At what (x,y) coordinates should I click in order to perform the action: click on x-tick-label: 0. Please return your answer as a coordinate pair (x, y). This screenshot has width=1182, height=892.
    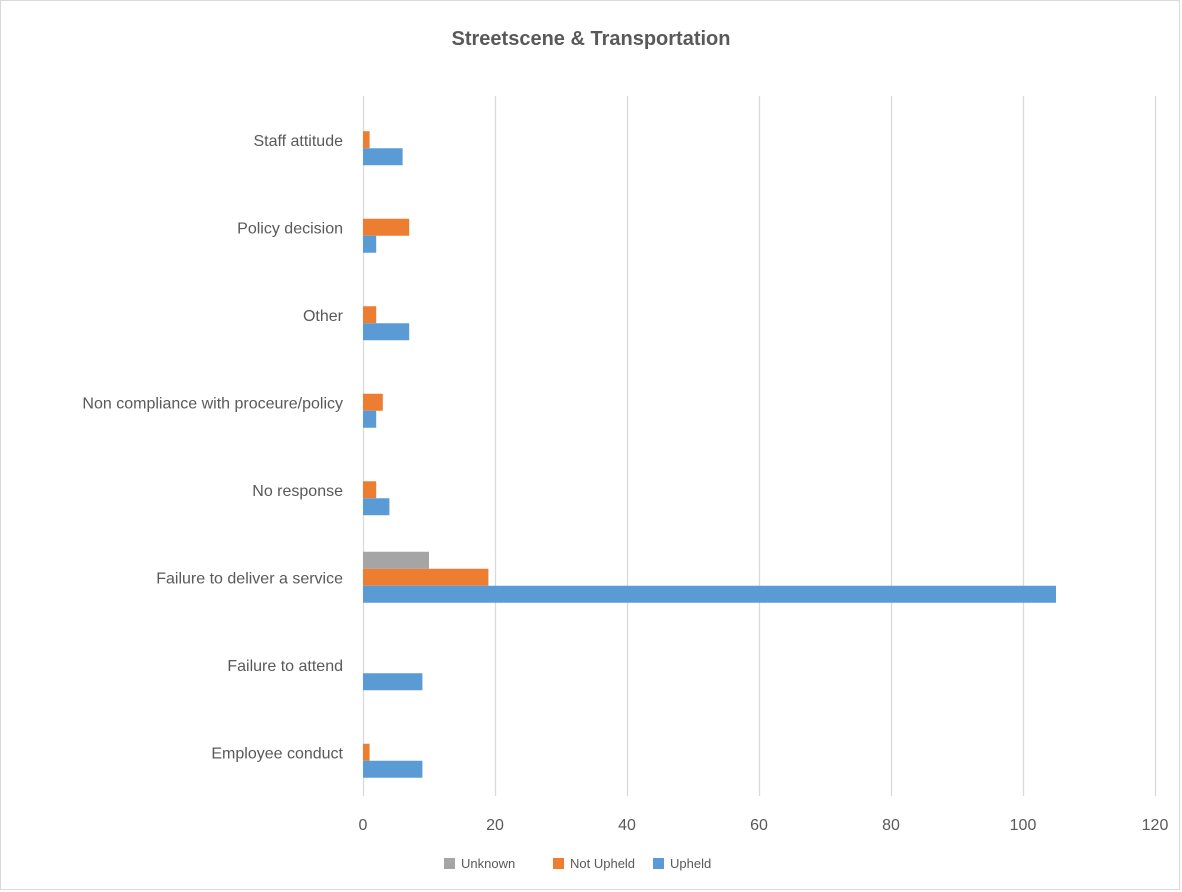
    Looking at the image, I should click on (363, 825).